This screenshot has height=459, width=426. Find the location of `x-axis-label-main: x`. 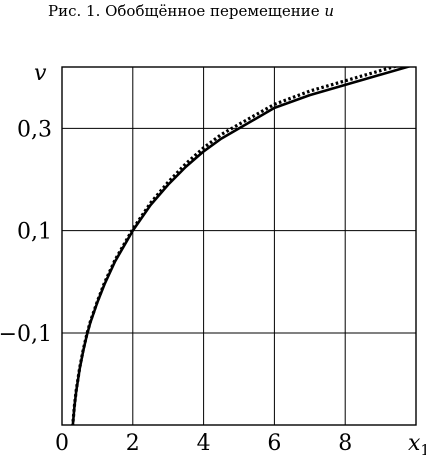

x-axis-label-main: x is located at coordinates (414, 443).